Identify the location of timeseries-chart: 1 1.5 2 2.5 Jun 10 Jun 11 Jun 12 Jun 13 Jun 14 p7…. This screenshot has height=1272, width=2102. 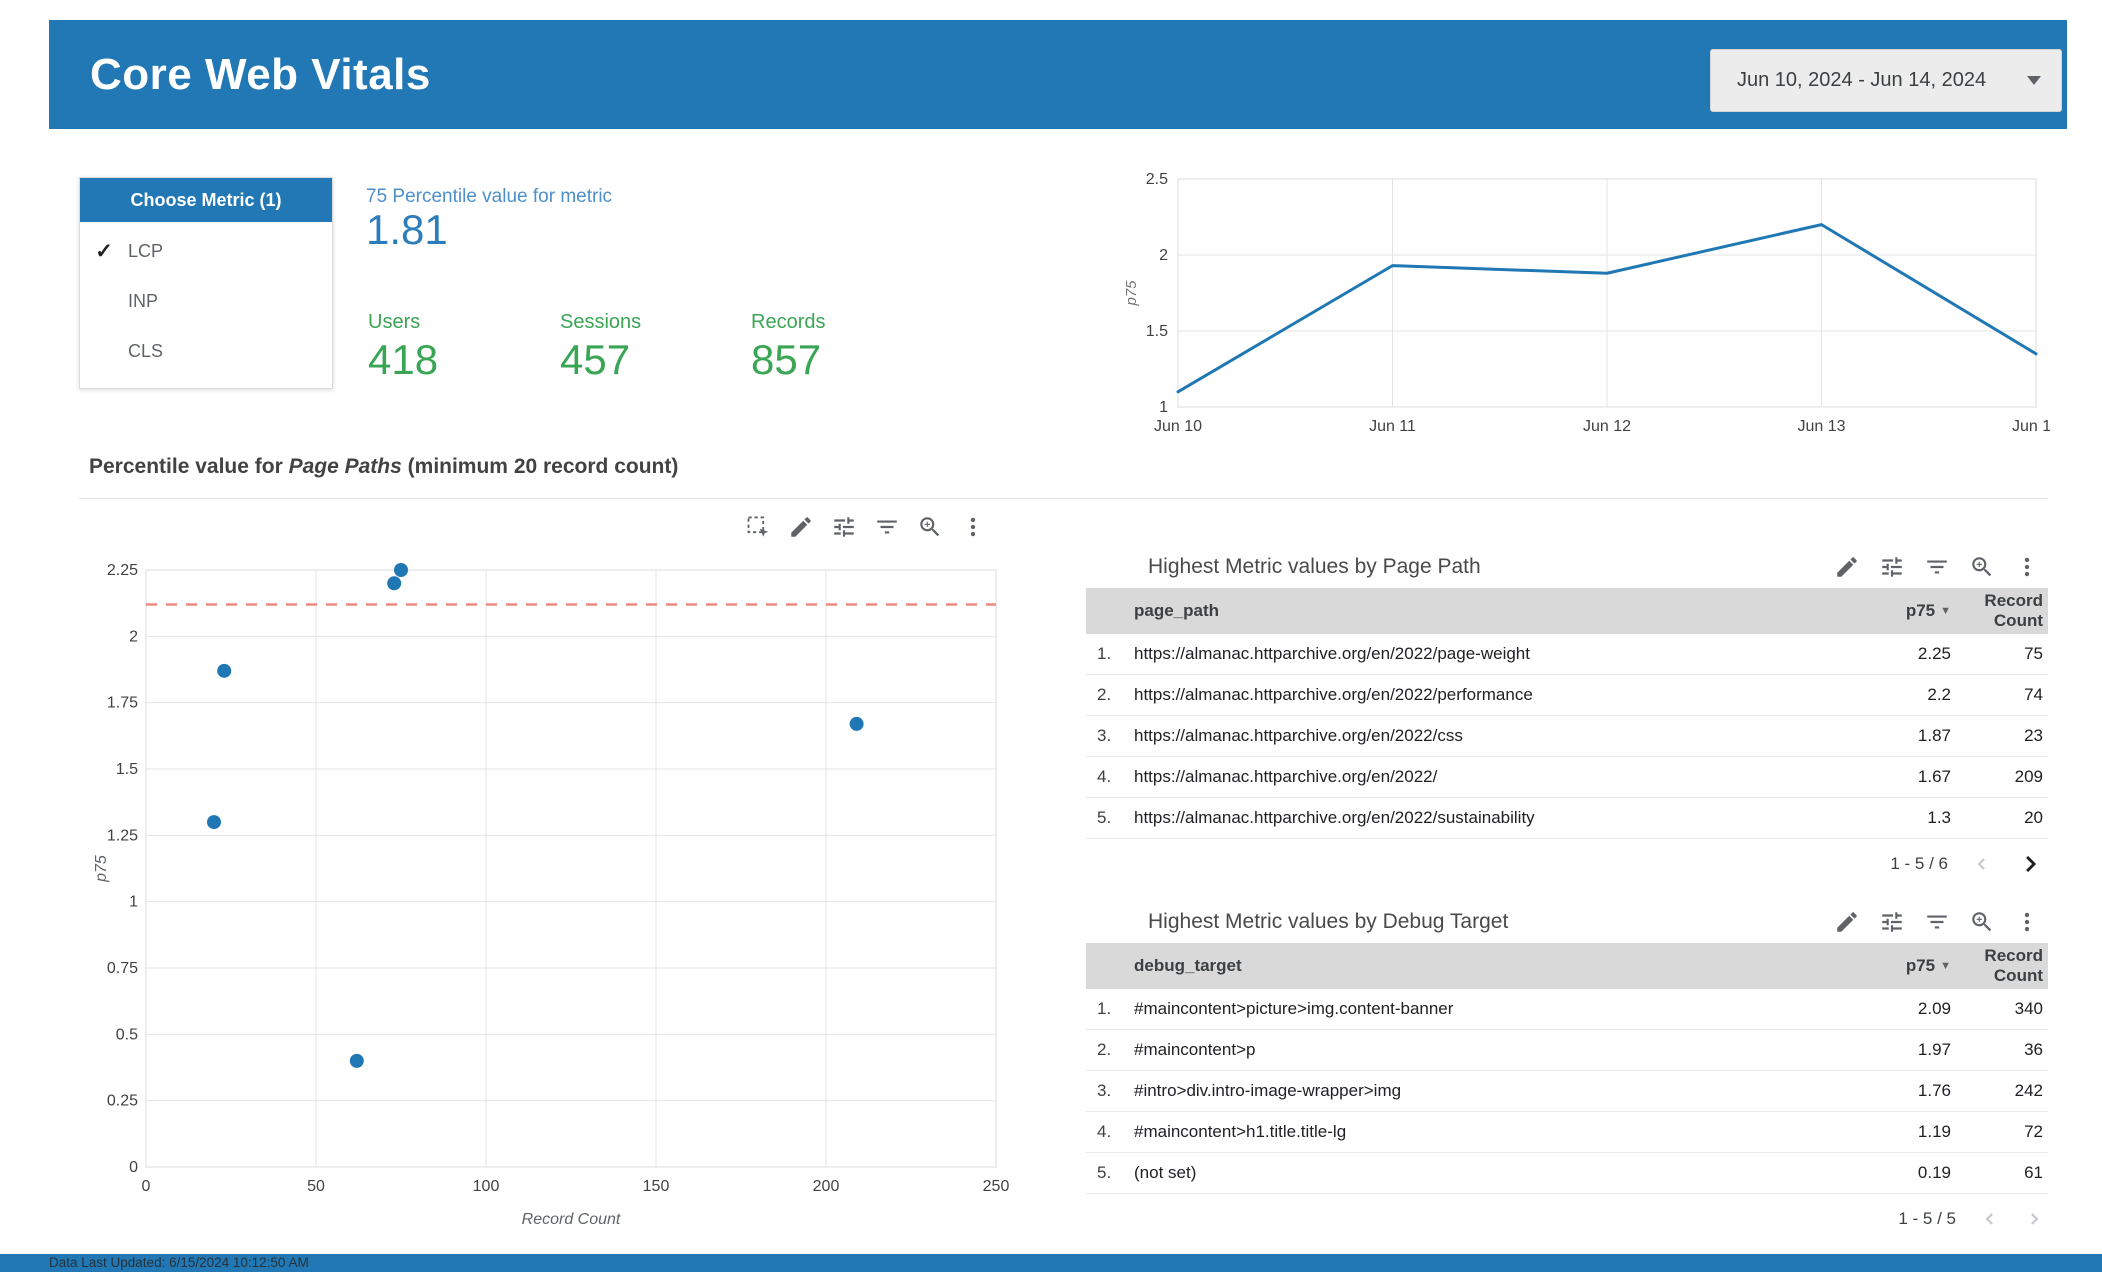
(1590, 300).